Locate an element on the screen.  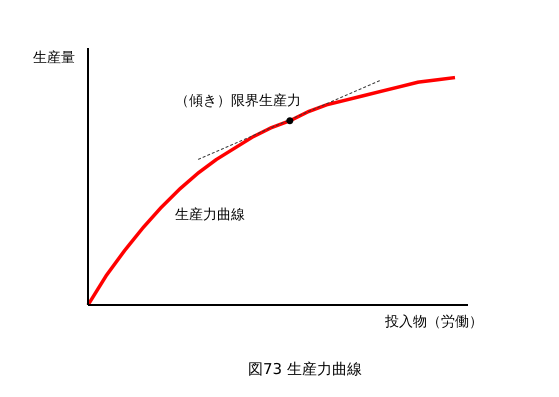
x-axis-title: 投入物（労働） is located at coordinates (434, 322).